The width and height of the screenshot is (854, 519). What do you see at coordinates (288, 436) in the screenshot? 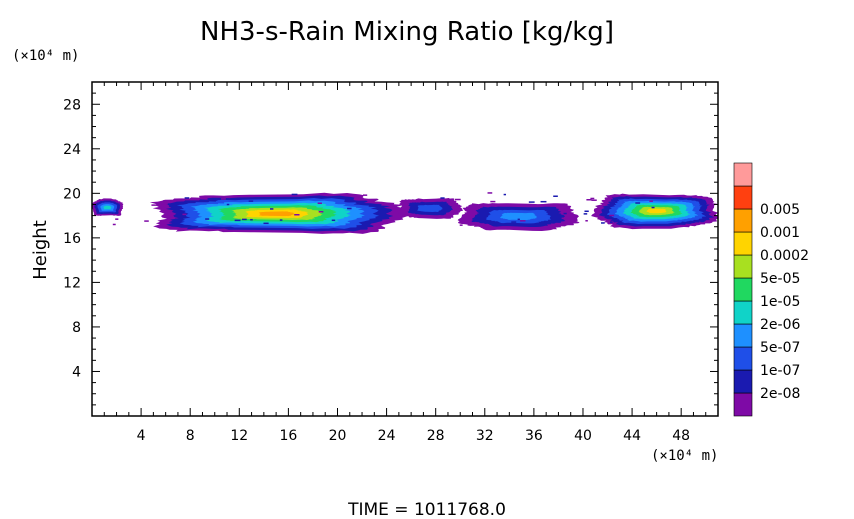
I see `x-tick-label: 16` at bounding box center [288, 436].